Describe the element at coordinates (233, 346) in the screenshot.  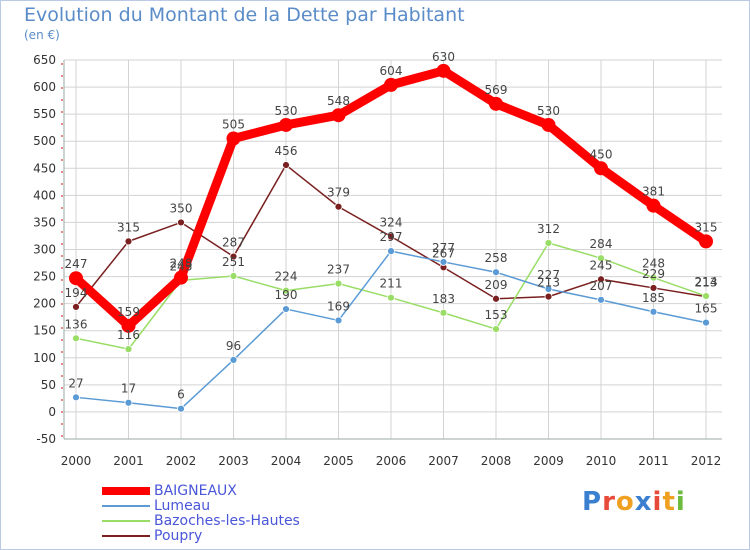
I see `data-label: 96` at that location.